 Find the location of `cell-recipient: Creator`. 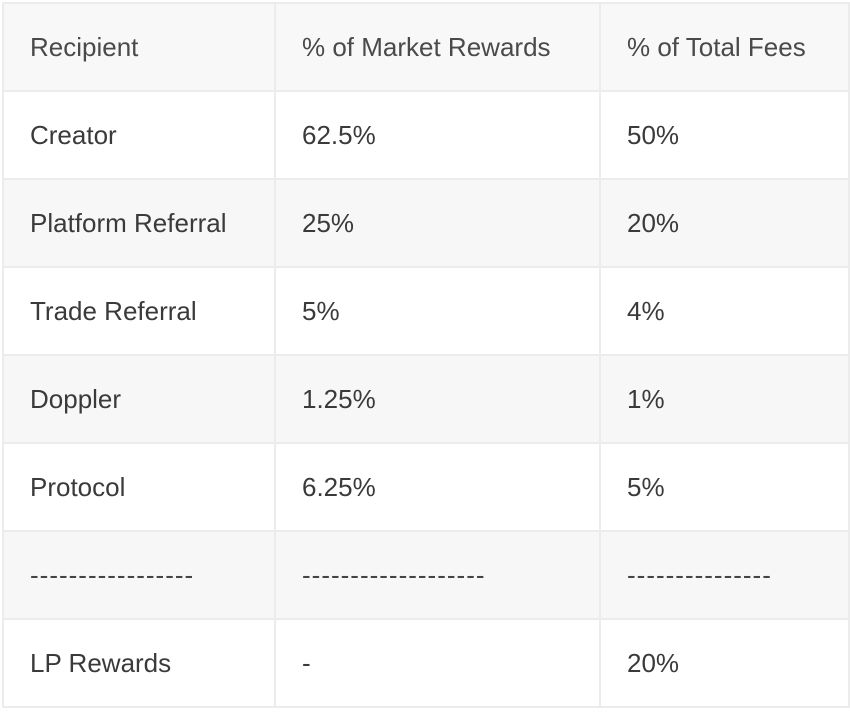

cell-recipient: Creator is located at coordinates (139, 135).